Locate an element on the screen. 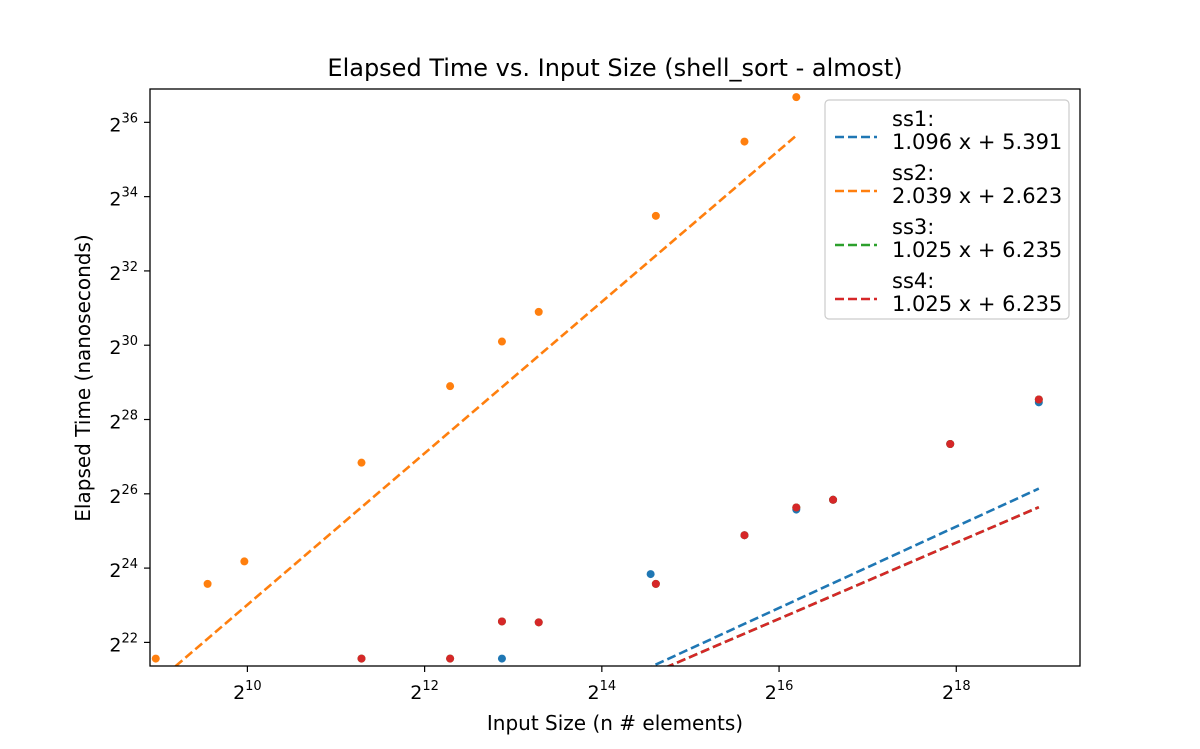 This screenshot has width=1200, height=749. x-tick-label: 210 is located at coordinates (247, 691).